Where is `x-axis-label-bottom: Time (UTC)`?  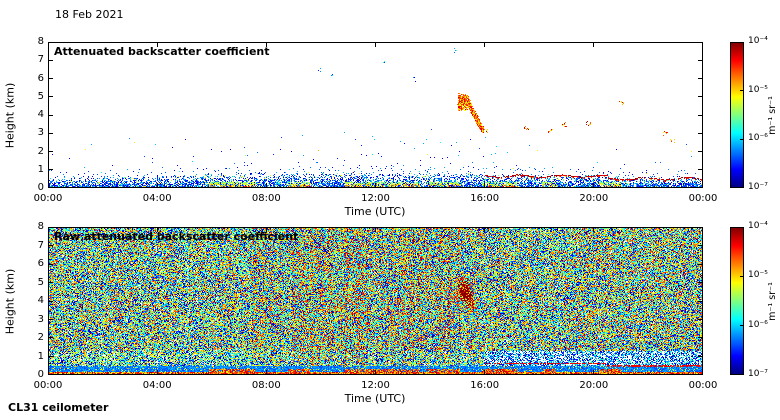 x-axis-label-bottom: Time (UTC) is located at coordinates (375, 398).